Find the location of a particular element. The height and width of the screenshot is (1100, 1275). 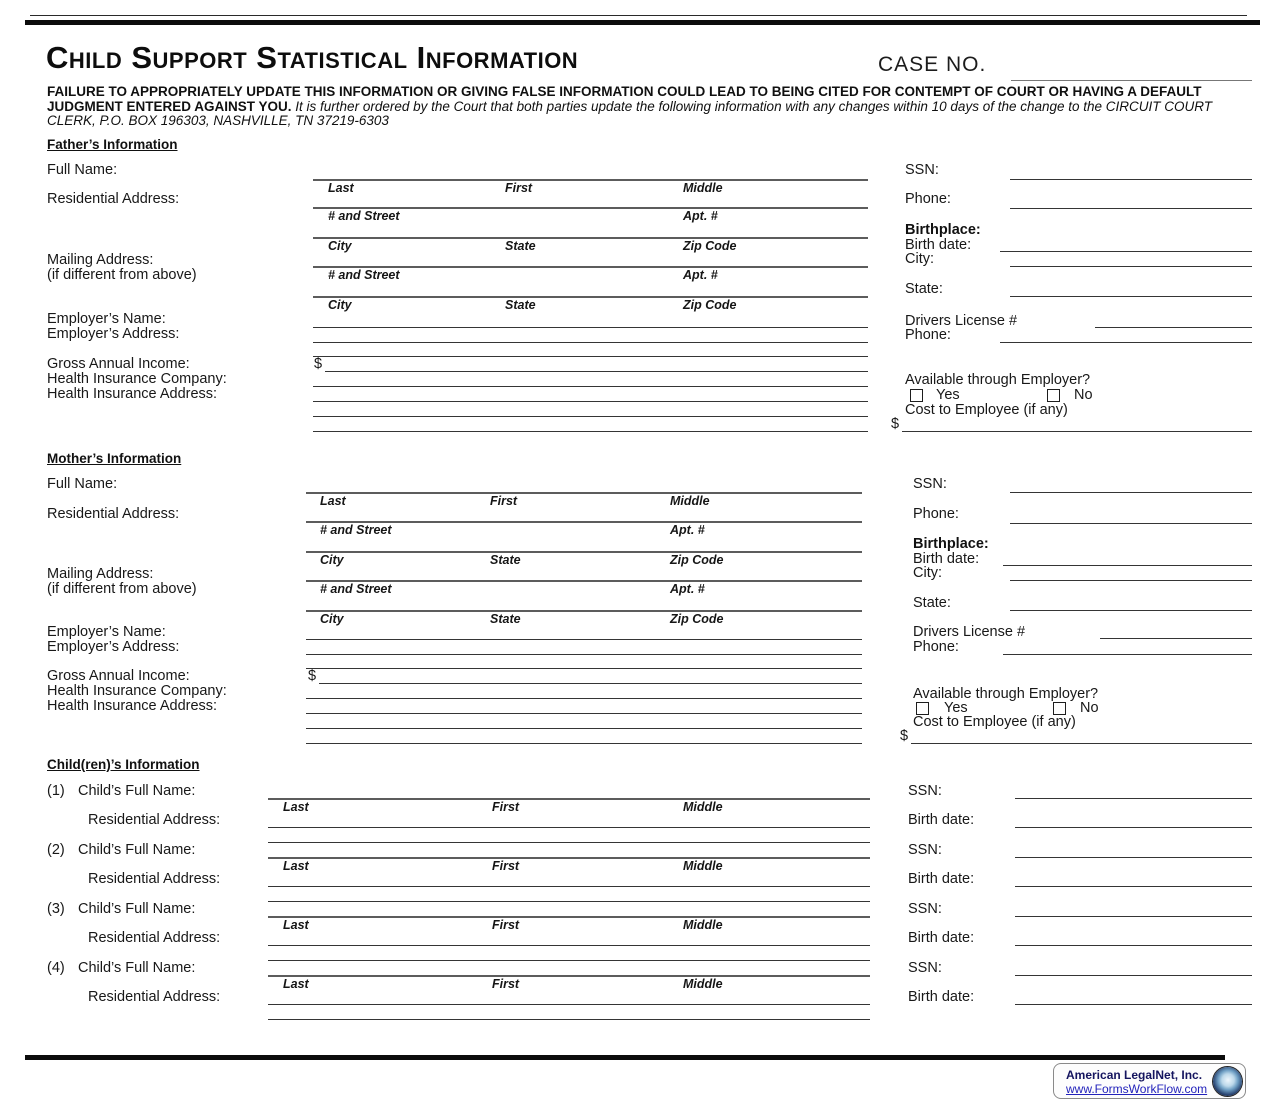

father-gross-income-dollar: $ is located at coordinates (318, 364).